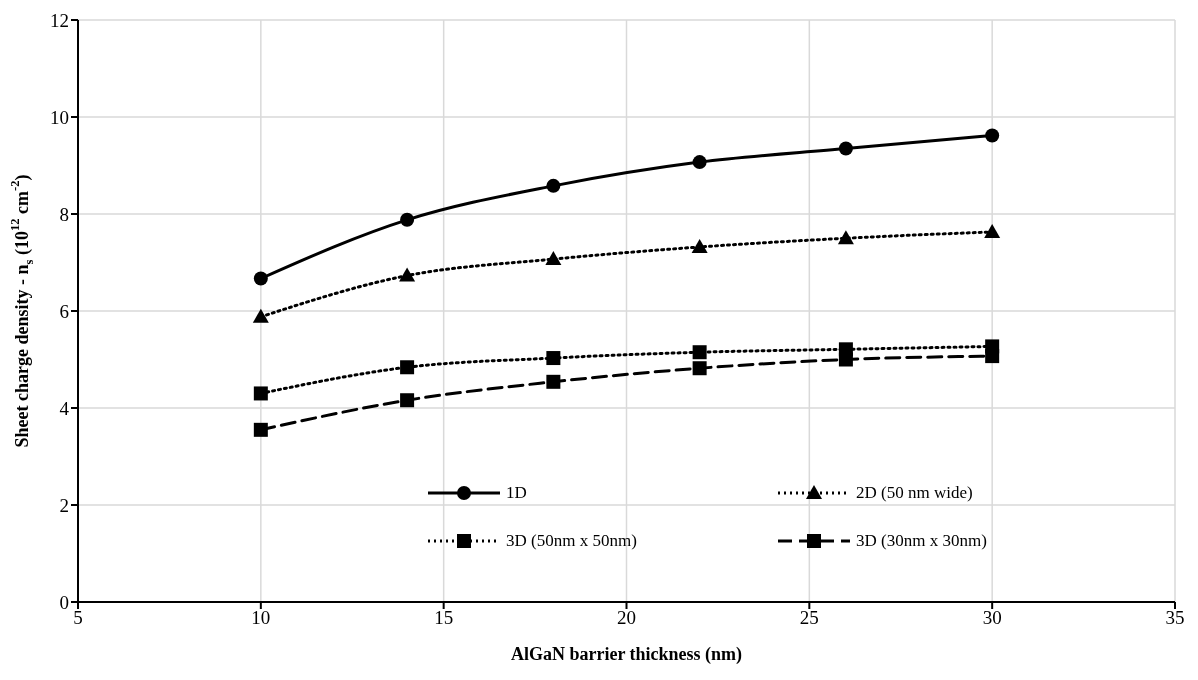 This screenshot has height=680, width=1198. What do you see at coordinates (1175, 618) in the screenshot?
I see `x-tick-label: 35` at bounding box center [1175, 618].